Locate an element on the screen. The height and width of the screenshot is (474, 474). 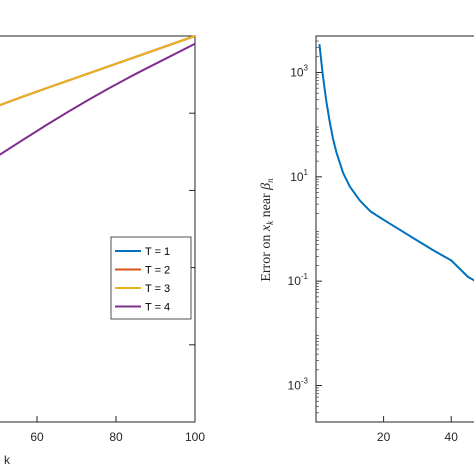
left-series is located at coordinates (98, 95).